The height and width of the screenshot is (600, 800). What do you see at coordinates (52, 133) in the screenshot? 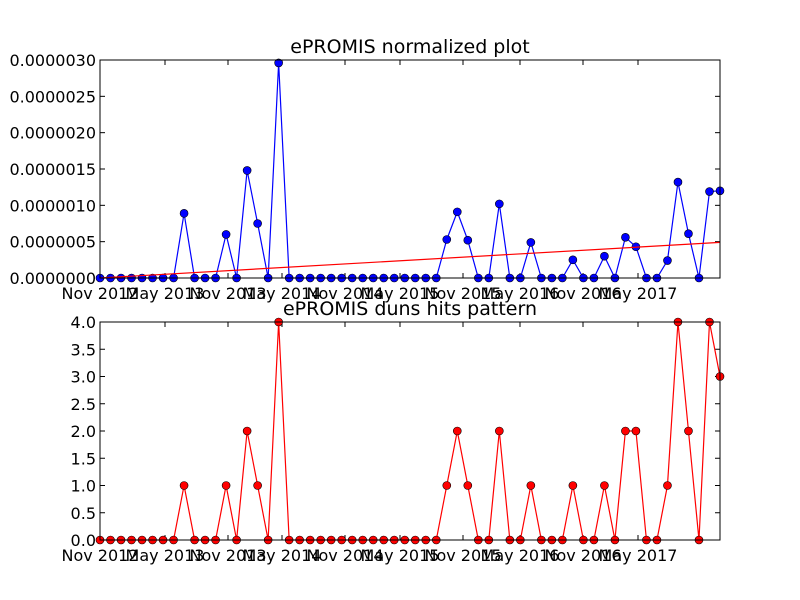
I see `y-tick-label: 0.0000020` at bounding box center [52, 133].